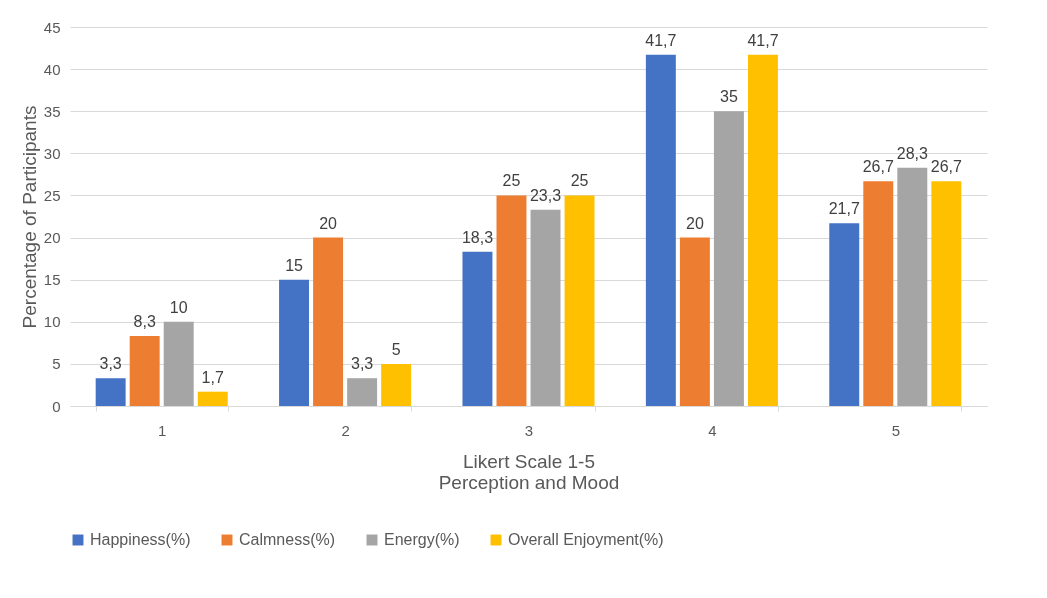 Image resolution: width=1047 pixels, height=598 pixels. Describe the element at coordinates (895, 430) in the screenshot. I see `x-tick-label: 5` at that location.